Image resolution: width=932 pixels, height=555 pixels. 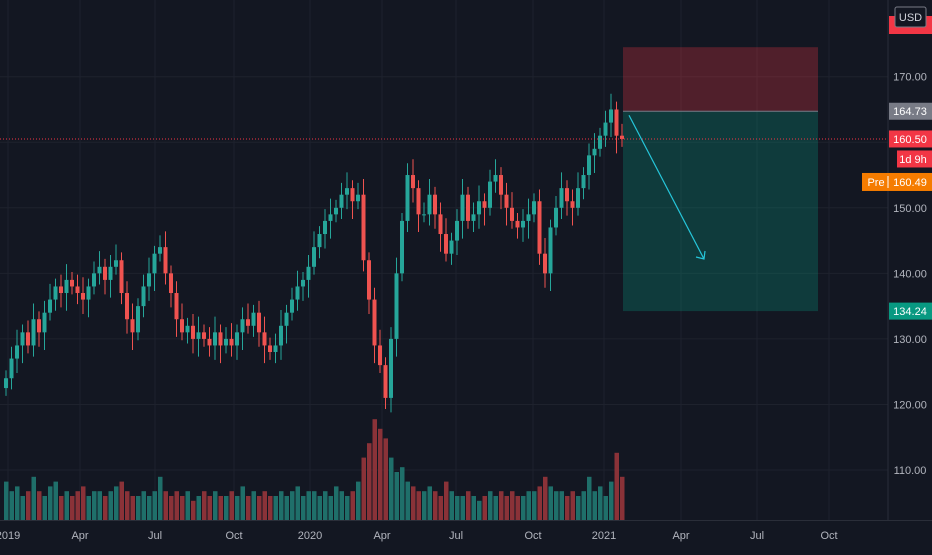 I want to click on premarket-tag: Pre, so click(x=875, y=183).